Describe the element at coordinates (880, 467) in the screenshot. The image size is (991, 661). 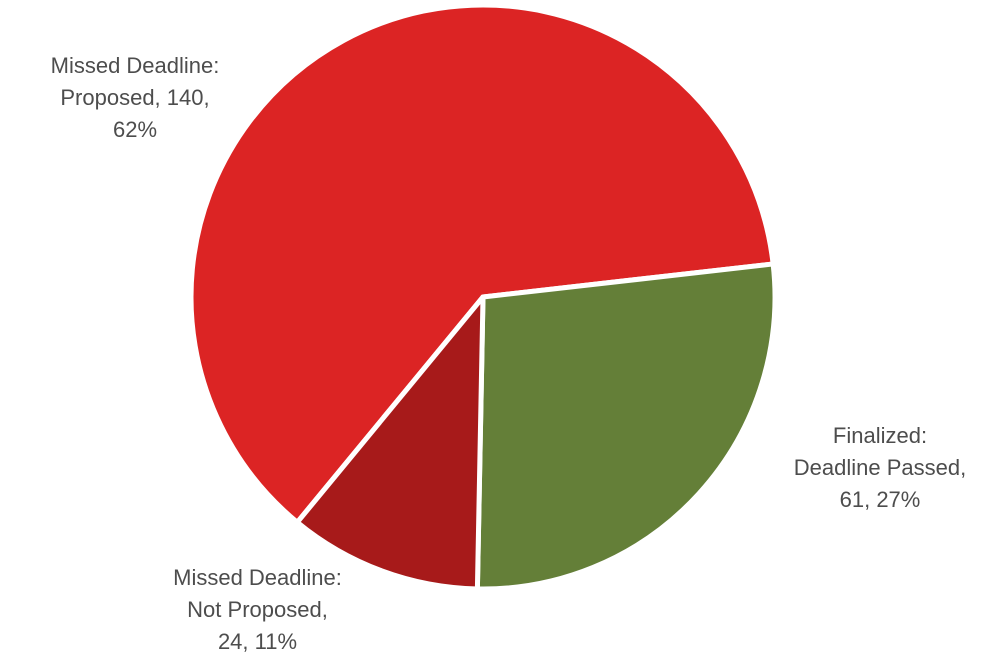
I see `label-line: Deadline Passed,` at that location.